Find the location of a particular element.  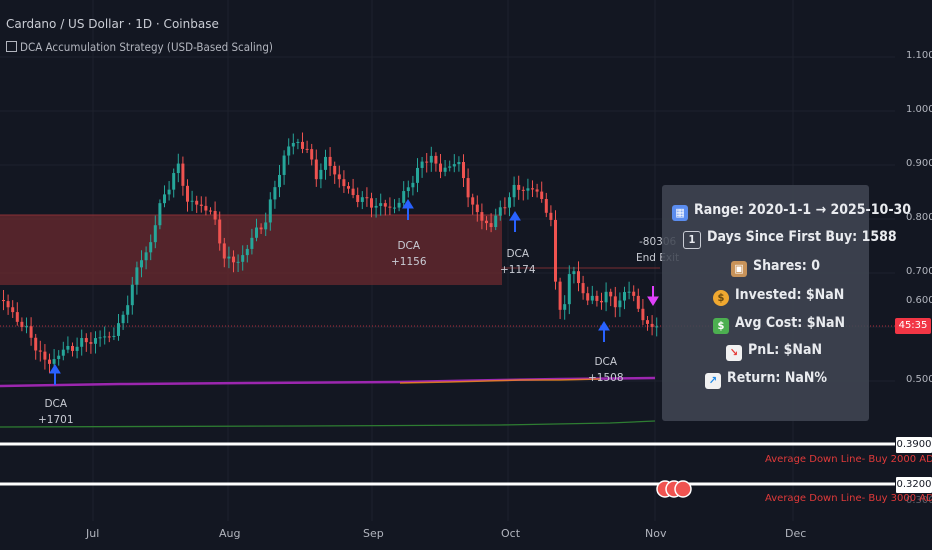

calendar-icon: ▦ is located at coordinates (680, 213).